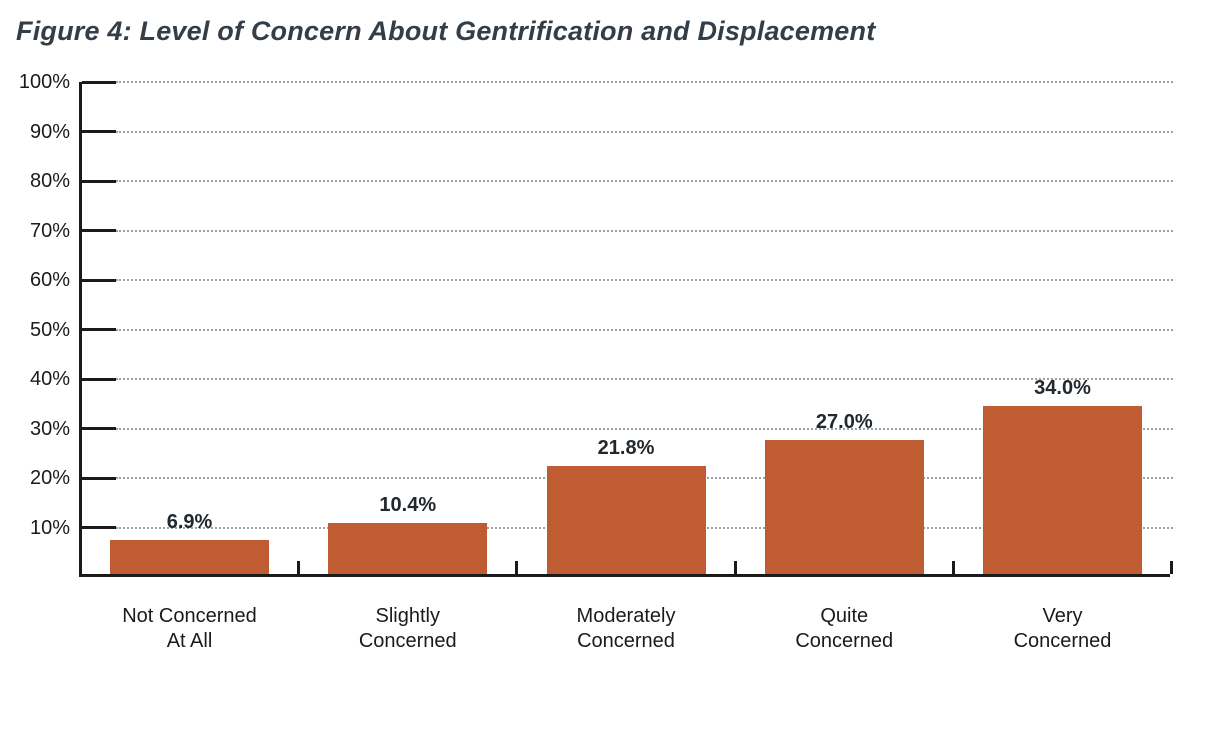  Describe the element at coordinates (44, 82) in the screenshot. I see `y-axis-label-100%: 100%` at that location.